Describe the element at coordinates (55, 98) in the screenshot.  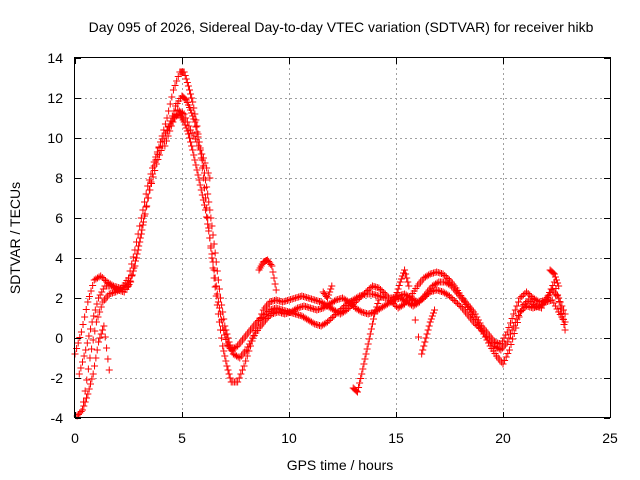
I see `y-tick-label: 12` at that location.